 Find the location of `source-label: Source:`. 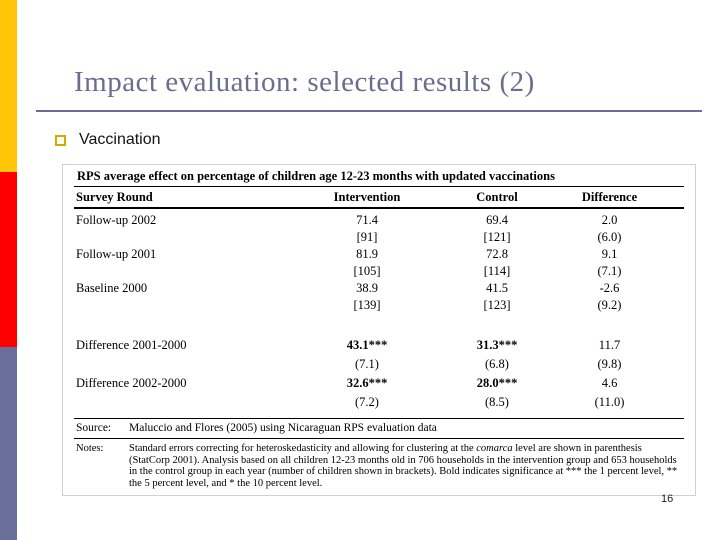

source-label: Source: is located at coordinates (94, 428).